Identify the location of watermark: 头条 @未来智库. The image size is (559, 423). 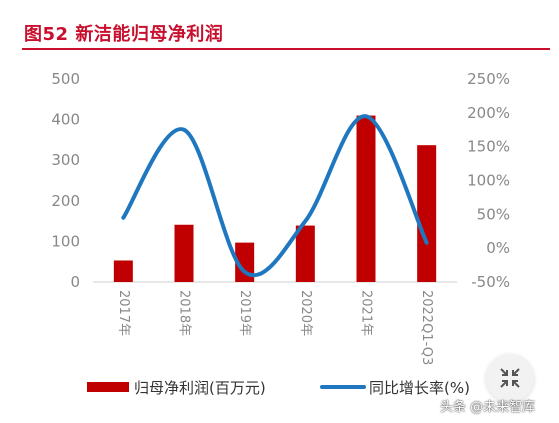
(488, 407).